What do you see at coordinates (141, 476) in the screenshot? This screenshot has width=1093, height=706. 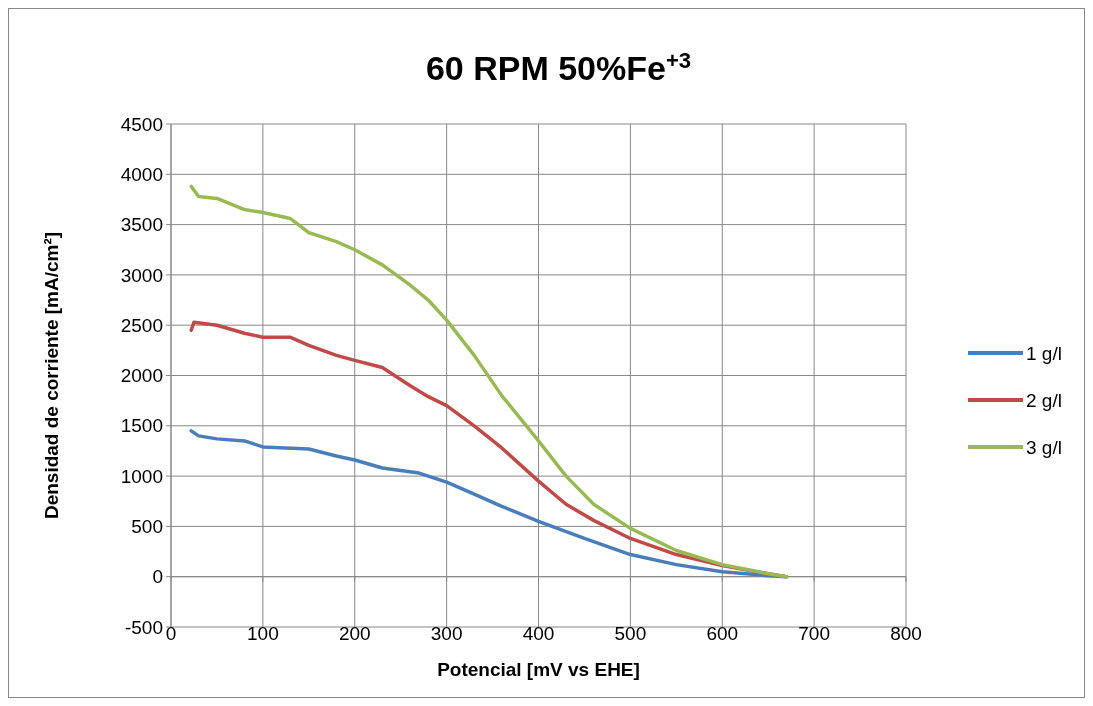 I see `y-tick-label: 1000` at bounding box center [141, 476].